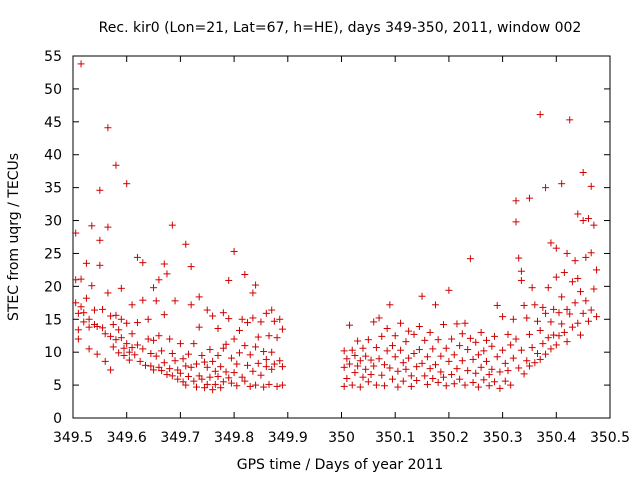 This screenshot has width=640, height=480. Describe the element at coordinates (57, 419) in the screenshot. I see `y-tick-label: 0` at that location.